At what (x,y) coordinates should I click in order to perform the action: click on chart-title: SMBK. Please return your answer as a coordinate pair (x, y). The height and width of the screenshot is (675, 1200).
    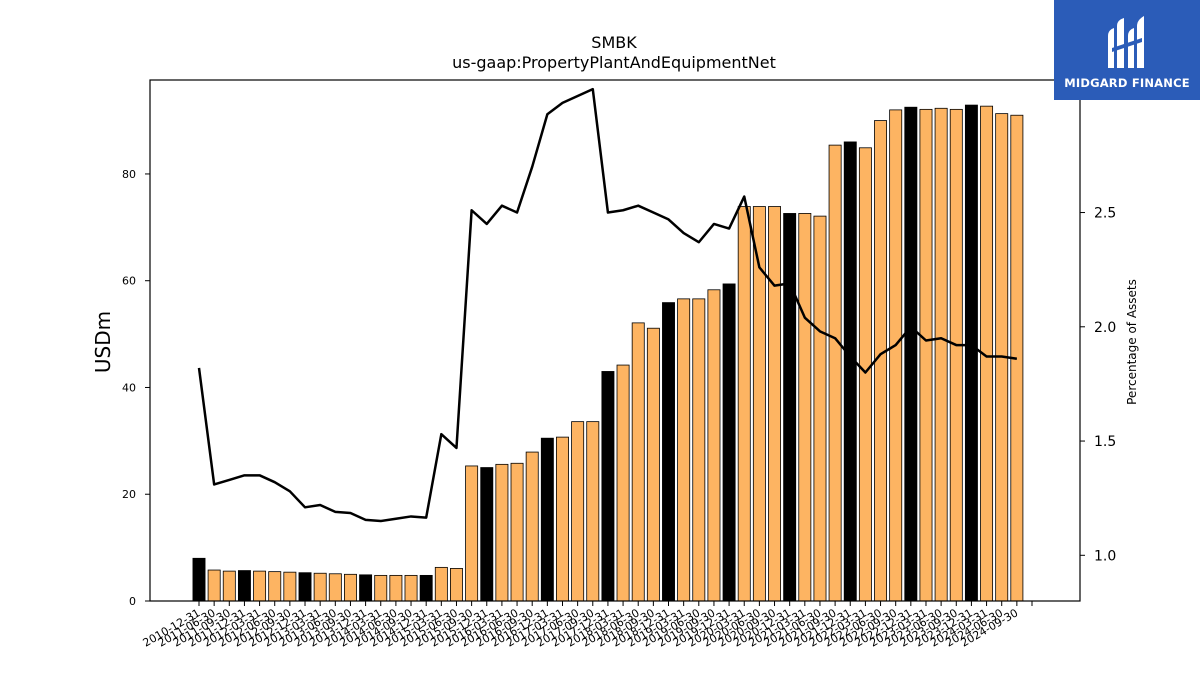
    Looking at the image, I should click on (614, 42).